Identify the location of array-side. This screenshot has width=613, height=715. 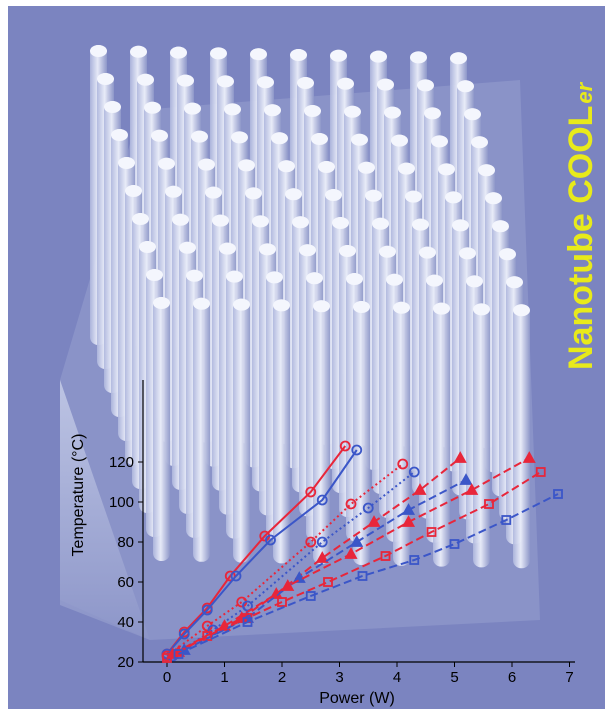
(105, 510).